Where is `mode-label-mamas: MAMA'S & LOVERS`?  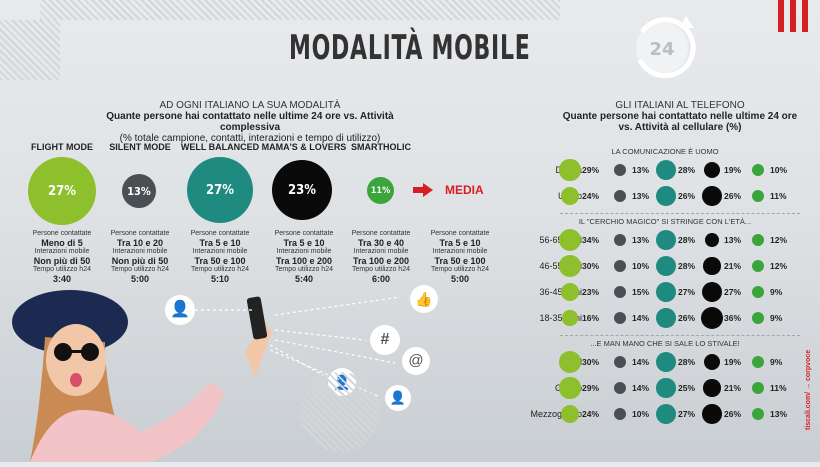 mode-label-mamas: MAMA'S & LOVERS is located at coordinates (304, 147).